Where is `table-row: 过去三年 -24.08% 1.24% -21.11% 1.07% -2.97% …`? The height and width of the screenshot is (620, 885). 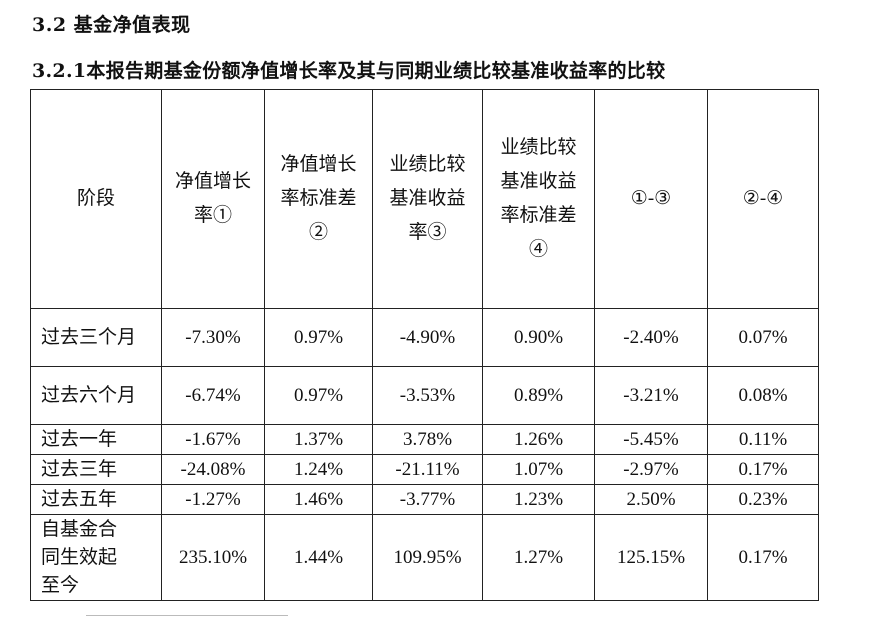 table-row: 过去三年 -24.08% 1.24% -21.11% 1.07% -2.97% … is located at coordinates (424, 469).